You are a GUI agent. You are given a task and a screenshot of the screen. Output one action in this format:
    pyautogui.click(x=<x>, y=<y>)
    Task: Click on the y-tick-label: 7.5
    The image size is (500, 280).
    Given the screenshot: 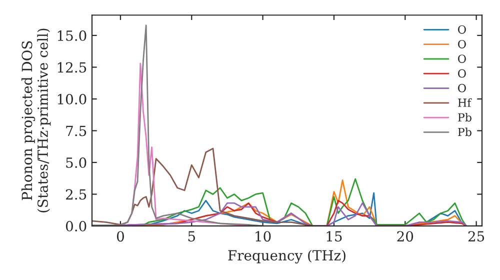 What is the action you would take?
    pyautogui.click(x=76, y=131)
    